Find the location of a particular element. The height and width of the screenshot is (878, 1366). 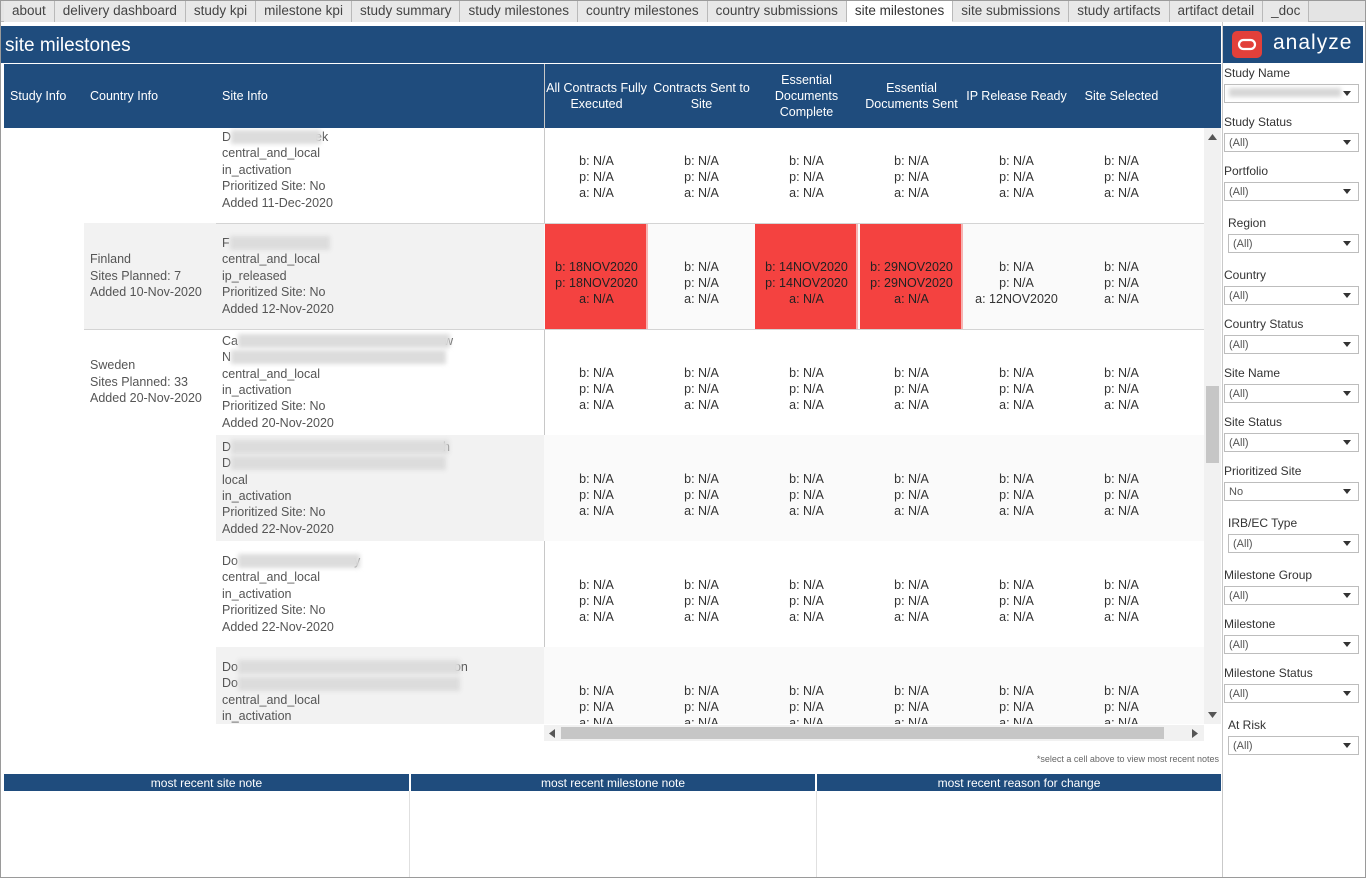

panel-separator is located at coordinates (409, 834).